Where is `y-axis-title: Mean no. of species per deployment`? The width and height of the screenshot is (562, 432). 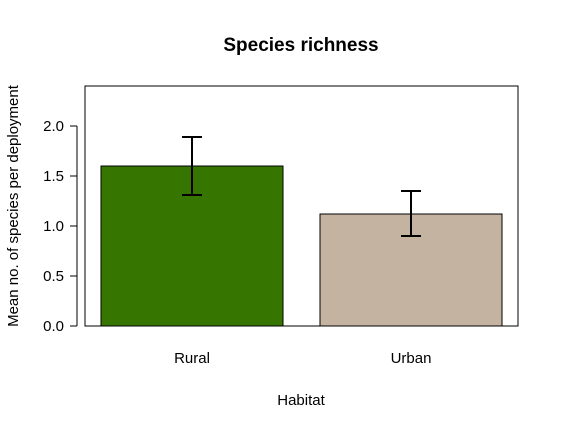 y-axis-title: Mean no. of species per deployment is located at coordinates (13, 205).